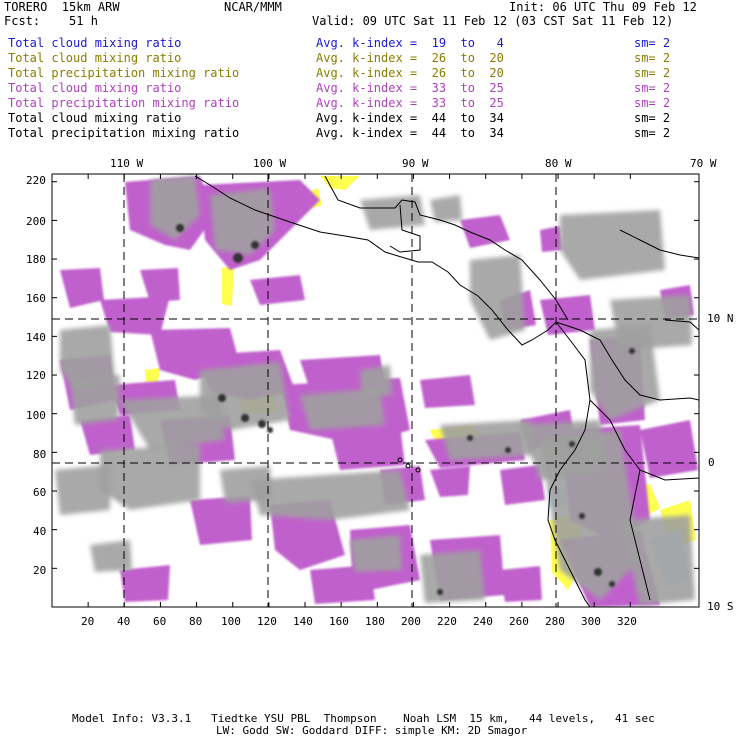  I want to click on x-tick-label: 200, so click(411, 621).